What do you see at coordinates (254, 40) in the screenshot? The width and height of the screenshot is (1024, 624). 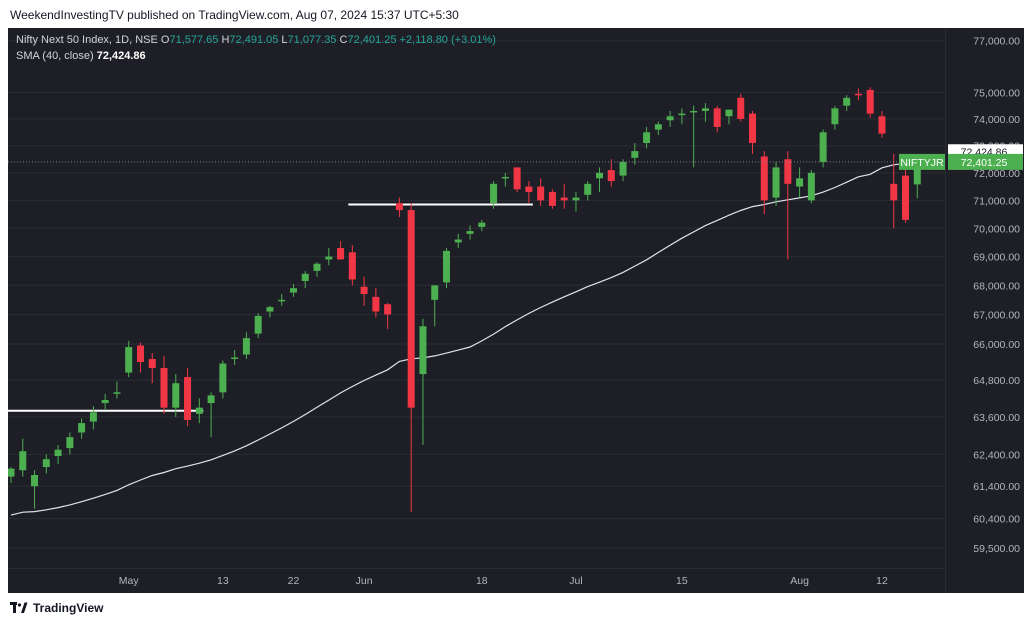 I see `legend-high: 72,491.05` at bounding box center [254, 40].